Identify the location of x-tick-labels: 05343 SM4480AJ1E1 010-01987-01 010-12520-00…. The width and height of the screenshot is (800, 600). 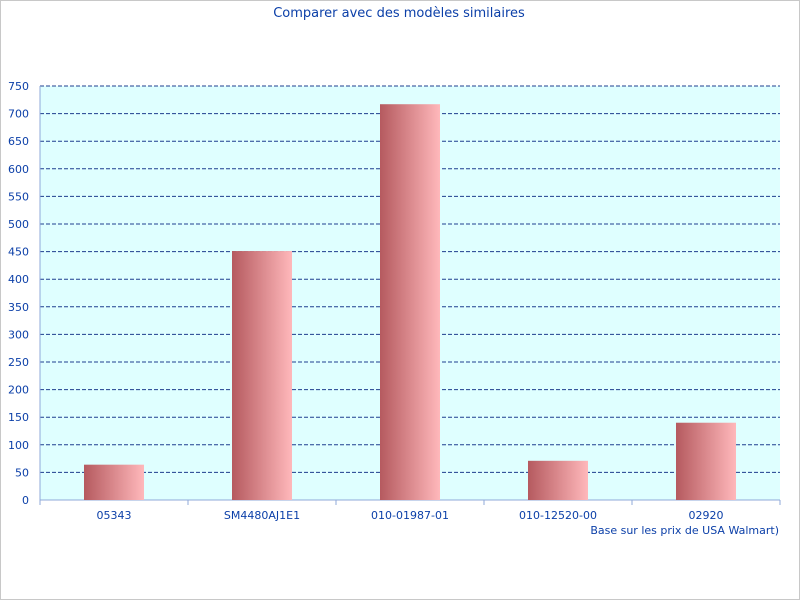
(410, 515).